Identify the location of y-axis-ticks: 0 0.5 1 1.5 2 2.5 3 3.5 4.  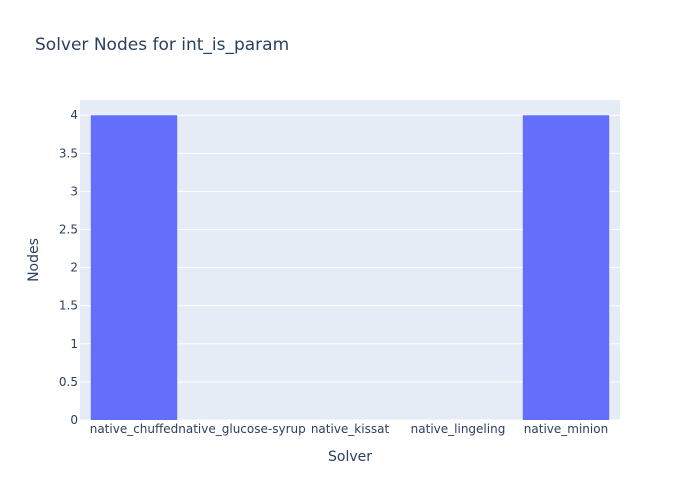
(68, 267).